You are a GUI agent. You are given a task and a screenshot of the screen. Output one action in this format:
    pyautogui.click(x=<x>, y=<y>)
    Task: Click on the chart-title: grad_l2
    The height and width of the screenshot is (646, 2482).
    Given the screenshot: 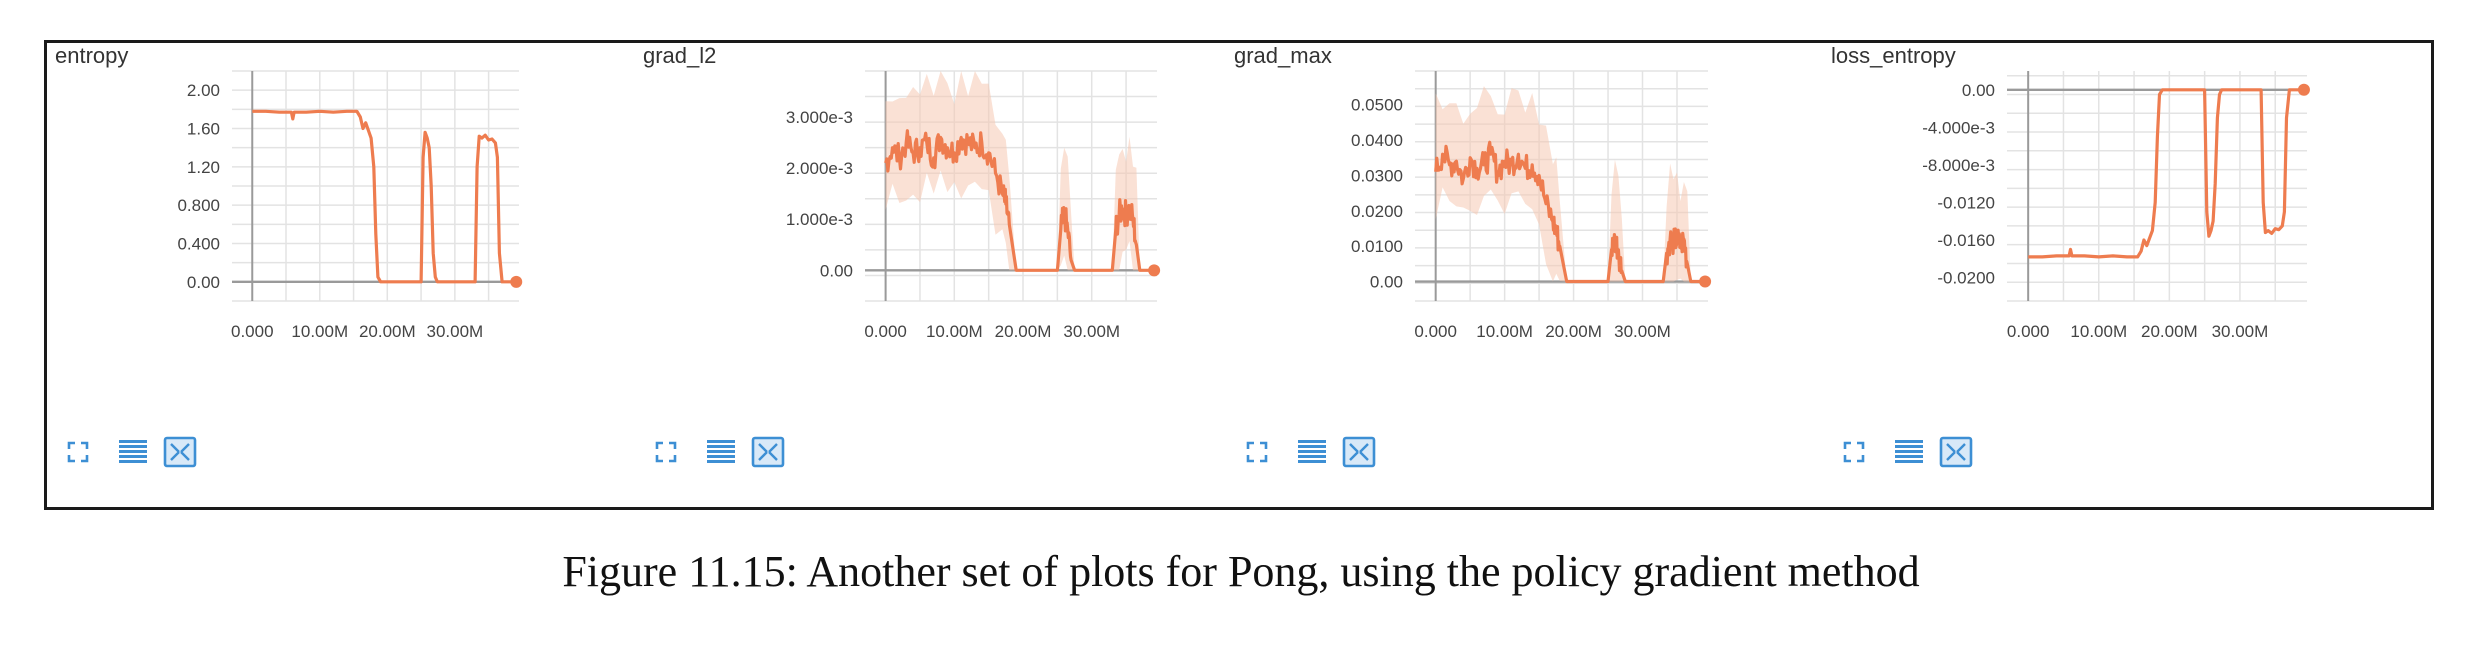 What is the action you would take?
    pyautogui.click(x=679, y=55)
    